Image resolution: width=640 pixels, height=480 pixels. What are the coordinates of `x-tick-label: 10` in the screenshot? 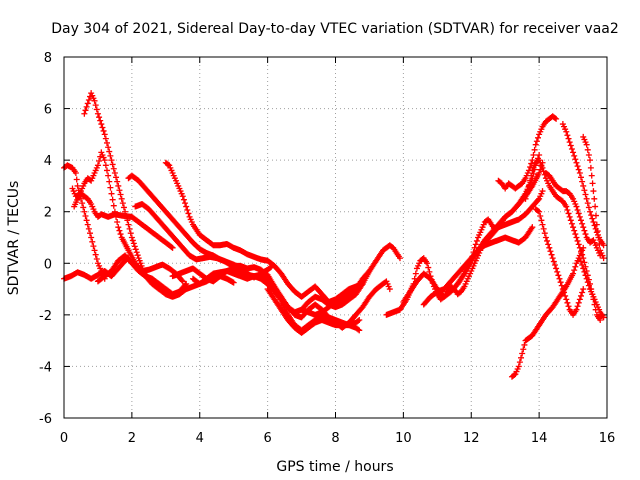 It's located at (403, 438).